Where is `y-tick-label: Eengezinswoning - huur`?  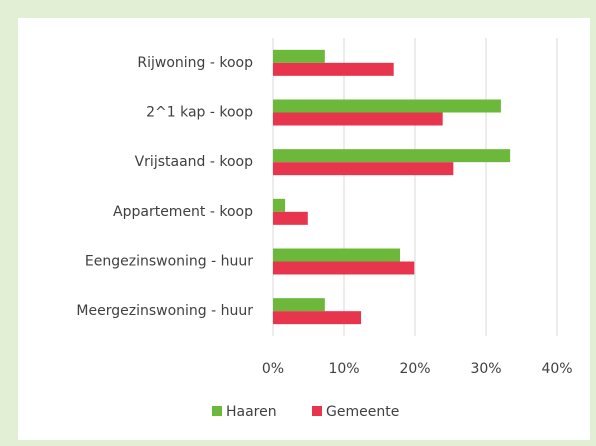
y-tick-label: Eengezinswoning - huur is located at coordinates (169, 262).